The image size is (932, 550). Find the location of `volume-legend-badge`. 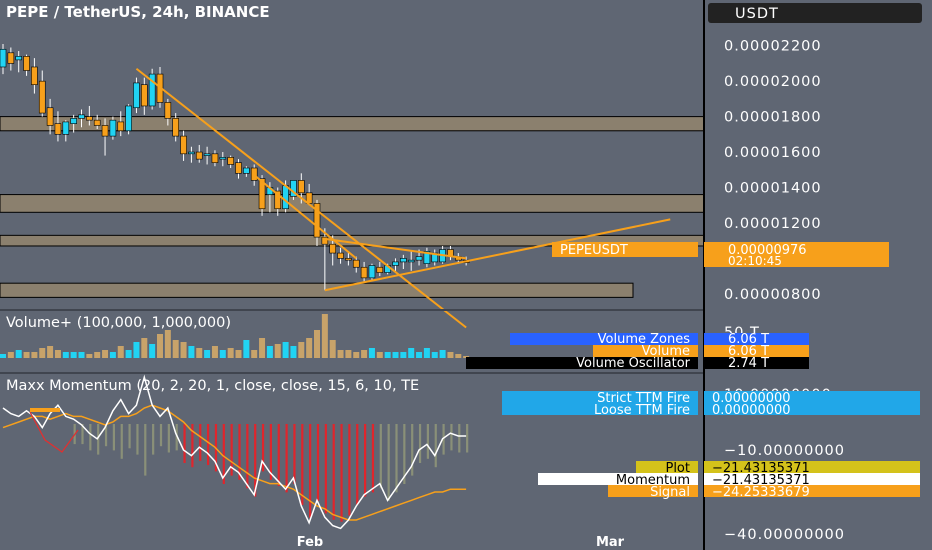

volume-legend-badge is located at coordinates (582, 363).